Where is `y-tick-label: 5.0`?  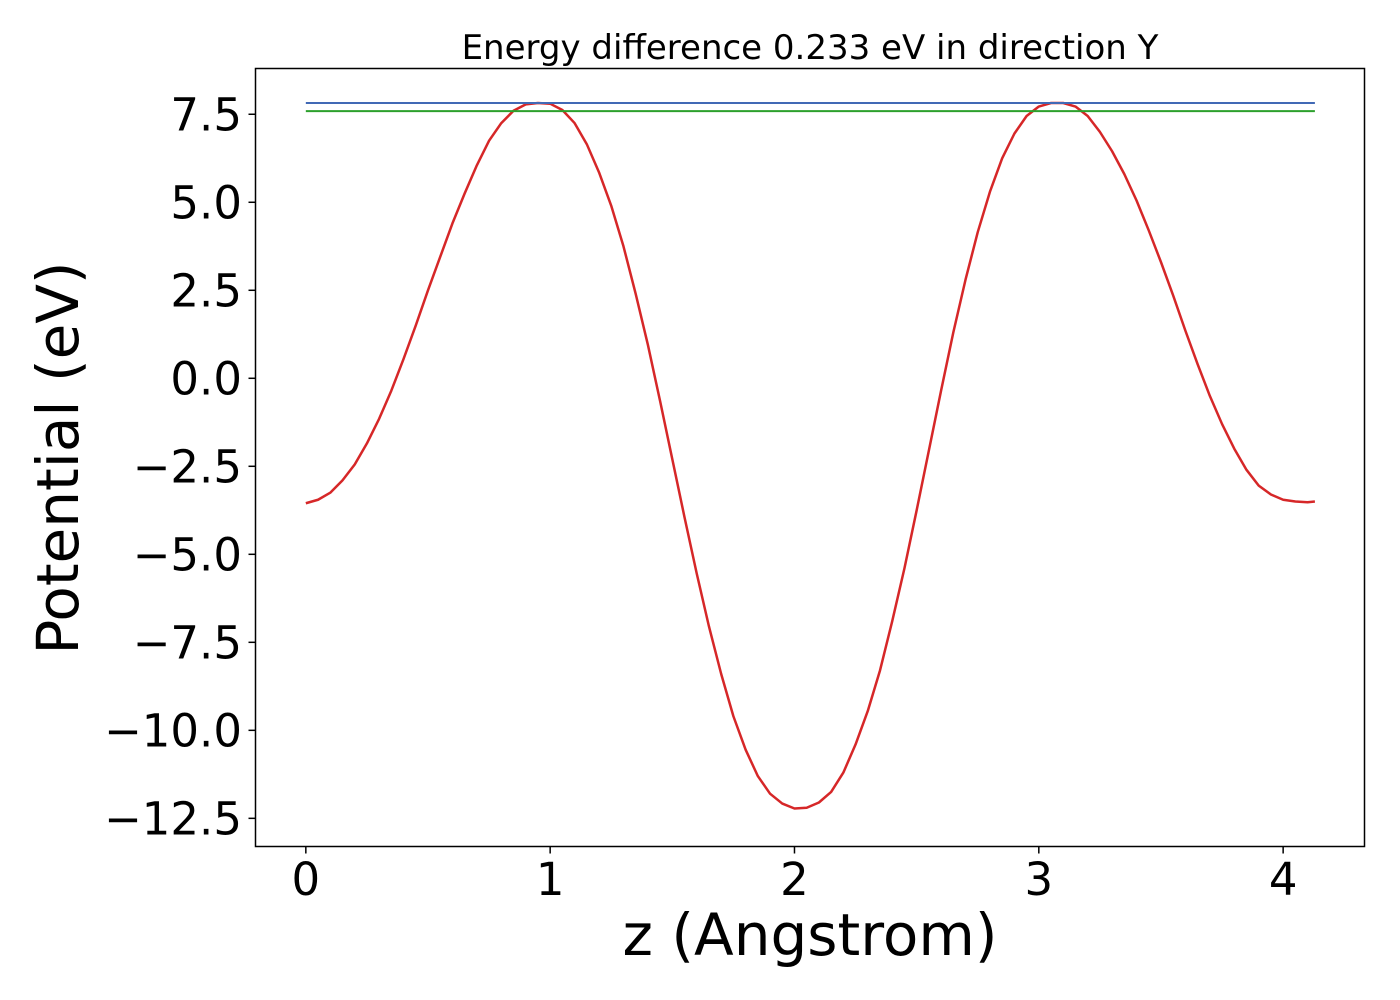 y-tick-label: 5.0 is located at coordinates (206, 202).